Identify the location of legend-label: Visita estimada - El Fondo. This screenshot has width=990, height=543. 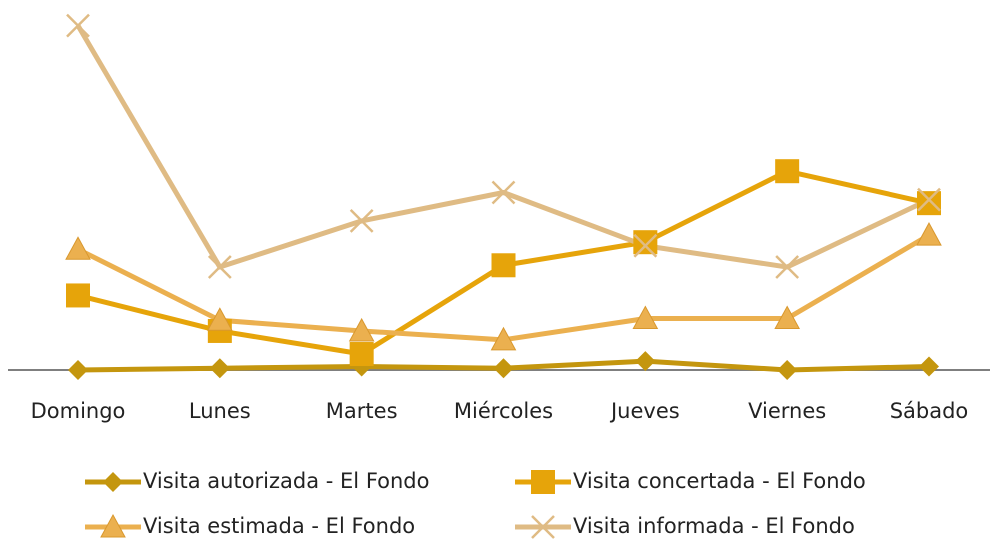
(279, 526).